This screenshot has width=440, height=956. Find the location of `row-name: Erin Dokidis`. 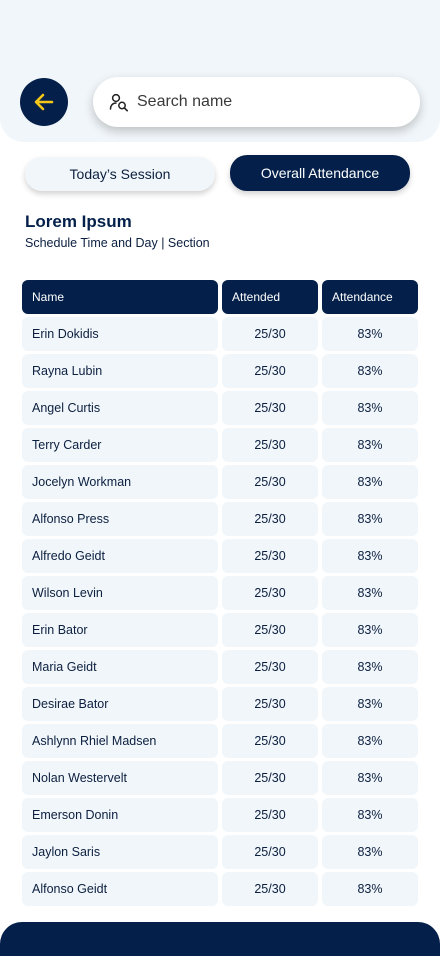

row-name: Erin Dokidis is located at coordinates (120, 334).